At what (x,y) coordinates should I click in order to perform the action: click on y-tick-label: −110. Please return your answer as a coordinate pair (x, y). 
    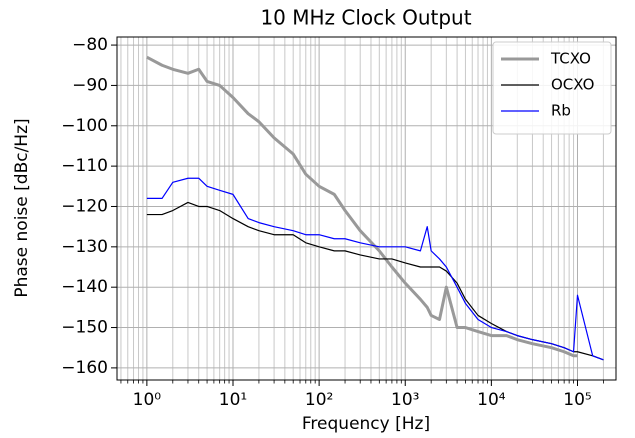
    Looking at the image, I should click on (84, 166).